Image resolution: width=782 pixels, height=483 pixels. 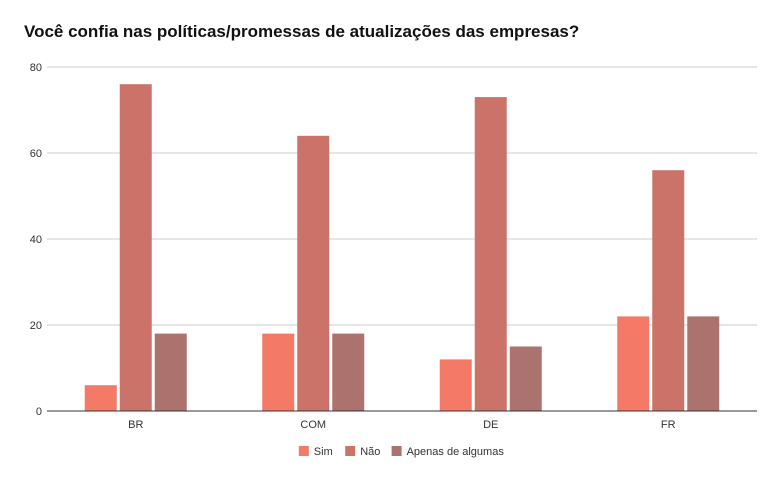 I want to click on legend: Sim Não Apenas de algumas, so click(x=401, y=452).